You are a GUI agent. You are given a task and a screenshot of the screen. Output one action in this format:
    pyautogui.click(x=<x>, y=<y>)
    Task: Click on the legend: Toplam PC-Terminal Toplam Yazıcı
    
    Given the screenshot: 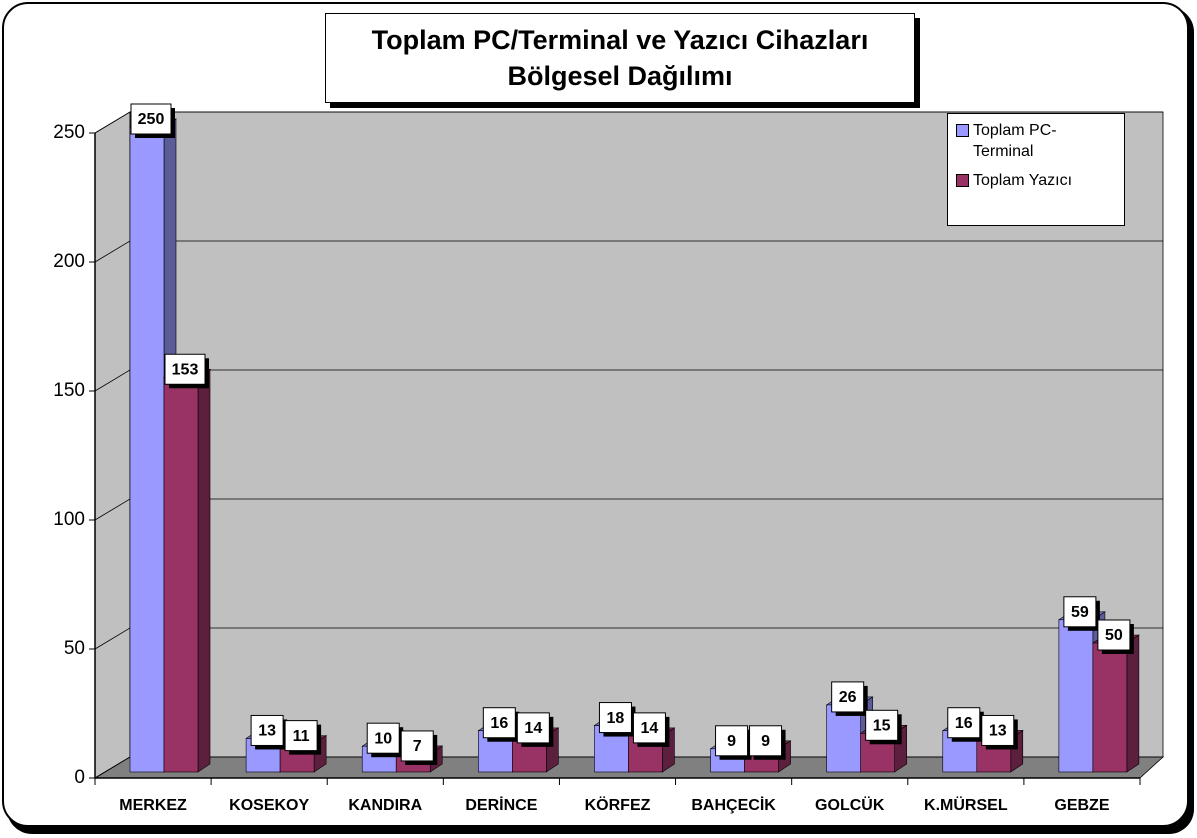 What is the action you would take?
    pyautogui.click(x=1036, y=169)
    